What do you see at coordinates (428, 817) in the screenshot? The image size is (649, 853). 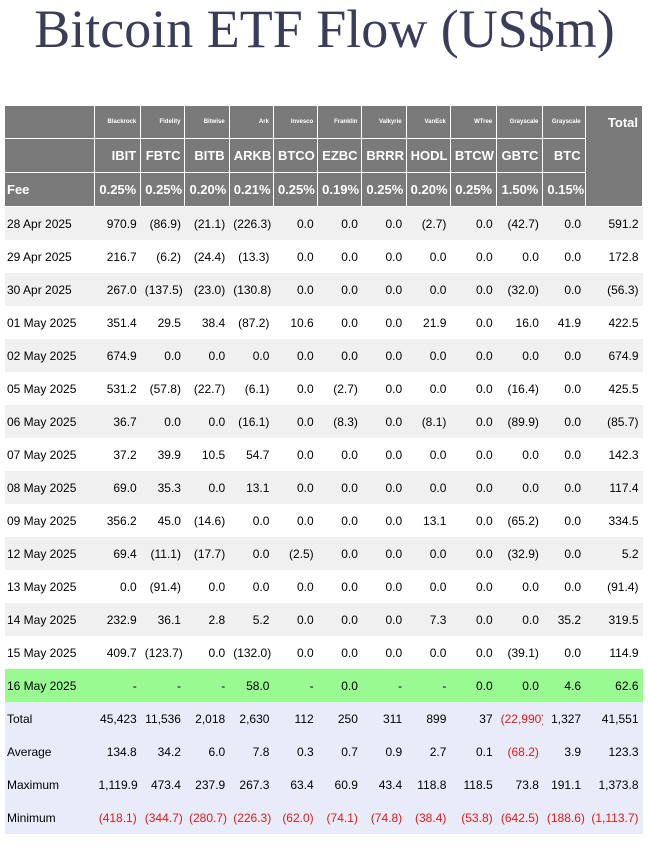 I see `stat-value: (38.4)` at bounding box center [428, 817].